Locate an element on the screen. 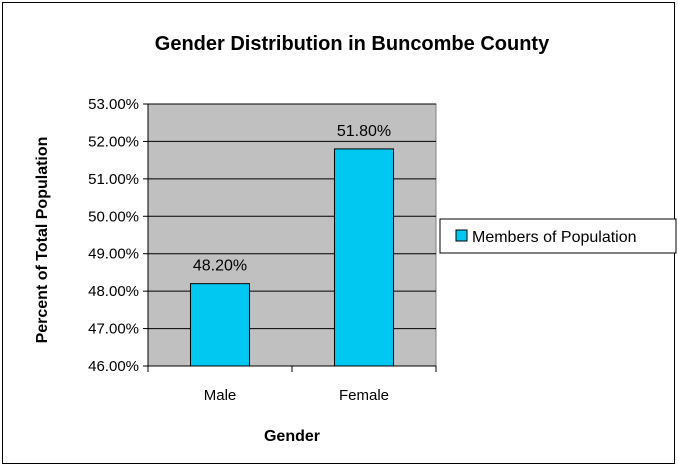 This screenshot has height=466, width=678. data-label: 48.20% is located at coordinates (220, 266).